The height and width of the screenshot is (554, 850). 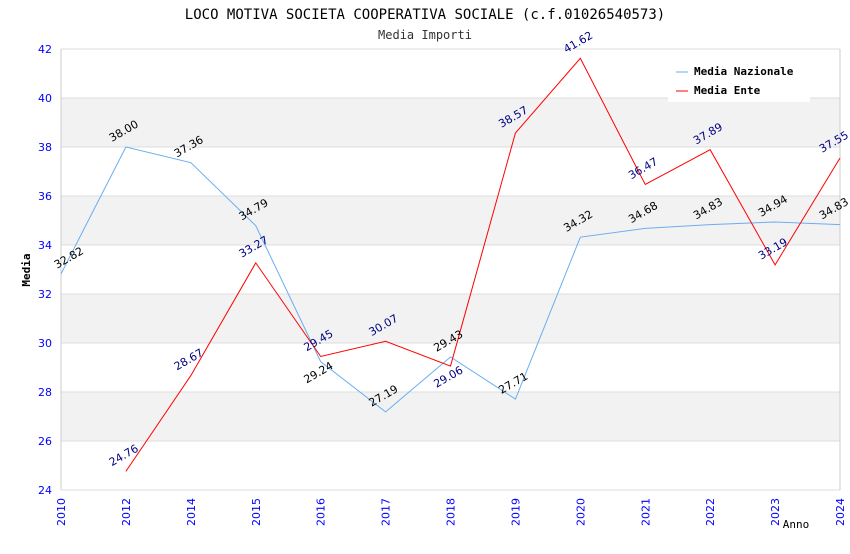 I want to click on x-tick-label: 2016, so click(x=321, y=512).